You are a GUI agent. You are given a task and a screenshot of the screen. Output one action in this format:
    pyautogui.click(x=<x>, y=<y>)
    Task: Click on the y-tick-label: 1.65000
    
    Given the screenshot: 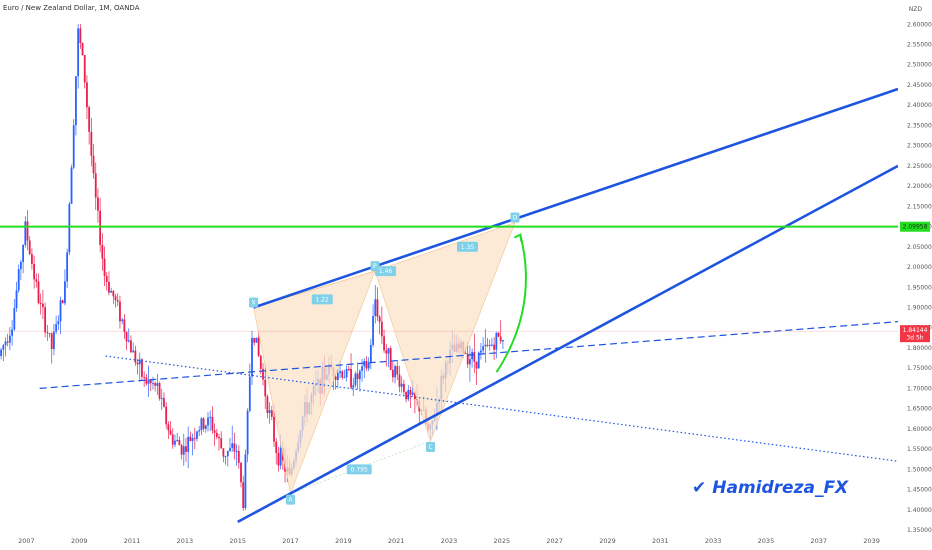 What is the action you would take?
    pyautogui.click(x=919, y=409)
    